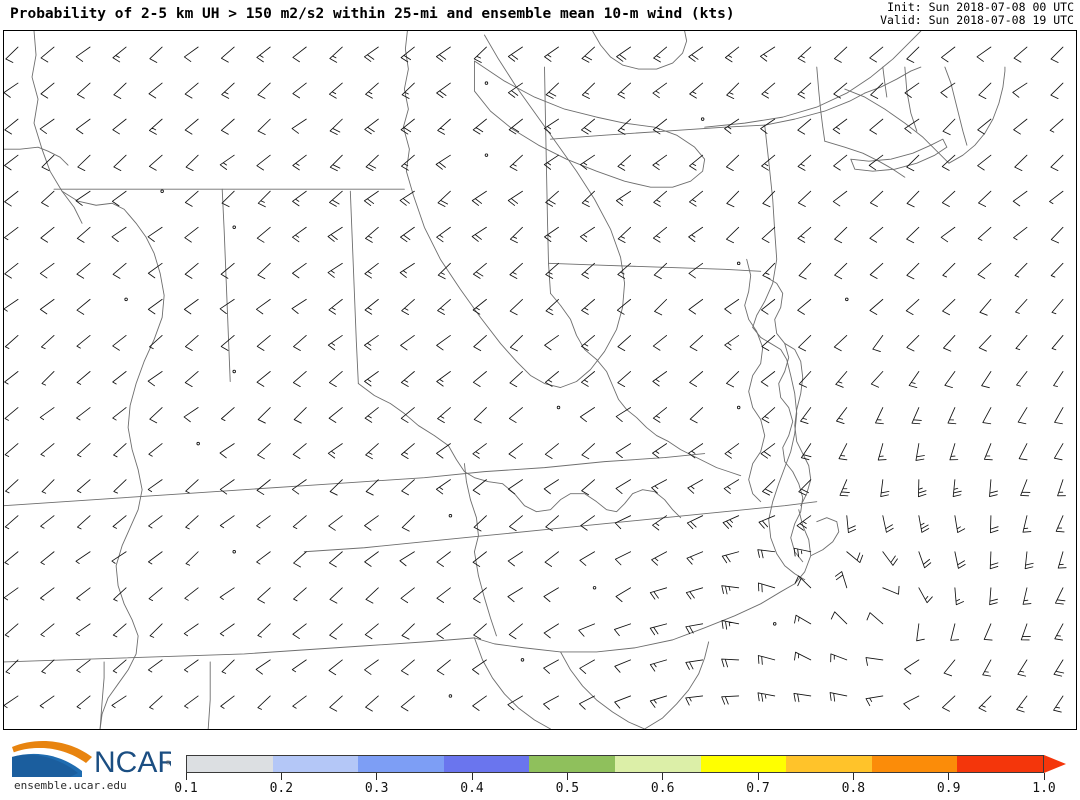 This screenshot has width=1080, height=800. What do you see at coordinates (567, 788) in the screenshot?
I see `colorbar-tick-label: 0.5` at bounding box center [567, 788].